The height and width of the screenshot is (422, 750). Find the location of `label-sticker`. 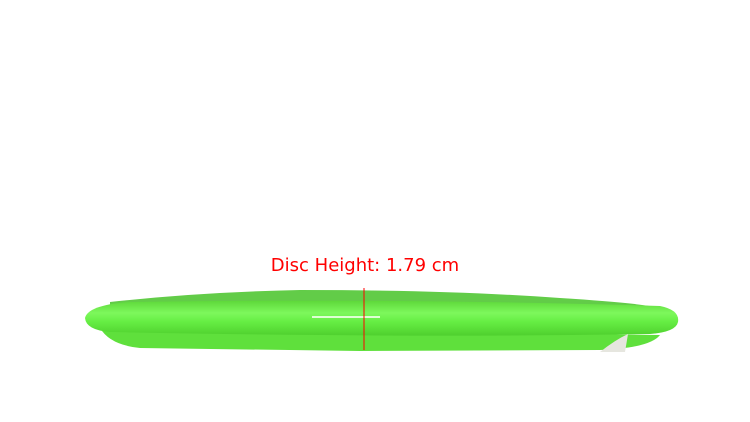

label-sticker is located at coordinates (614, 343).